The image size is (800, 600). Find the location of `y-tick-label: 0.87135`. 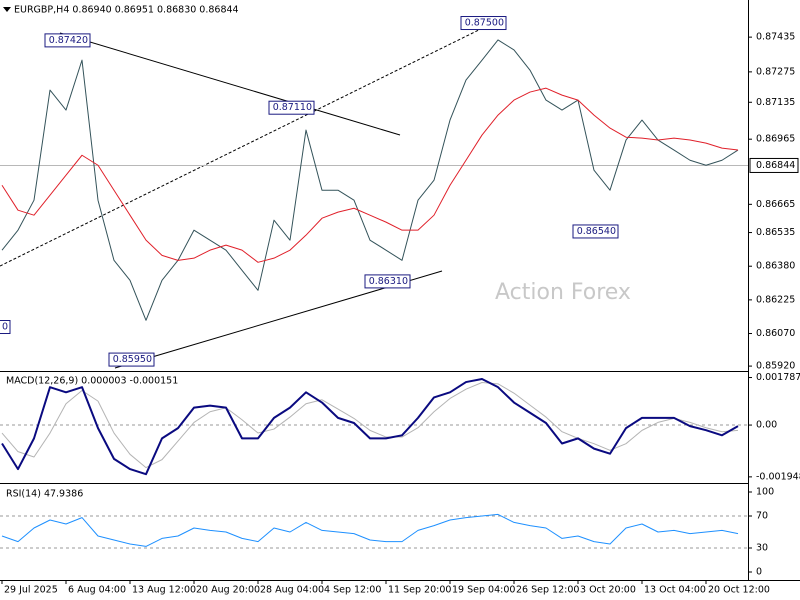

y-tick-label: 0.87135 is located at coordinates (775, 102).